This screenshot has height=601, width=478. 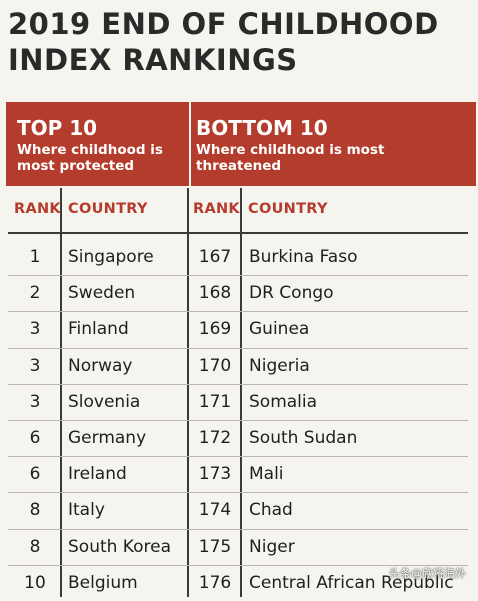 I want to click on table-row: 3 Norway 170 Nigeria, so click(x=238, y=367).